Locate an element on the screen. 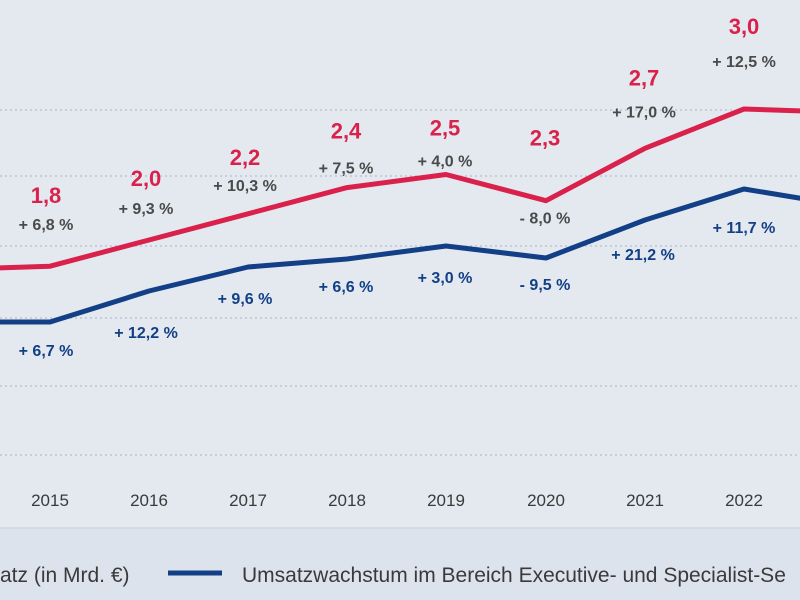  total-growth-label: + 6,8 % is located at coordinates (46, 225).